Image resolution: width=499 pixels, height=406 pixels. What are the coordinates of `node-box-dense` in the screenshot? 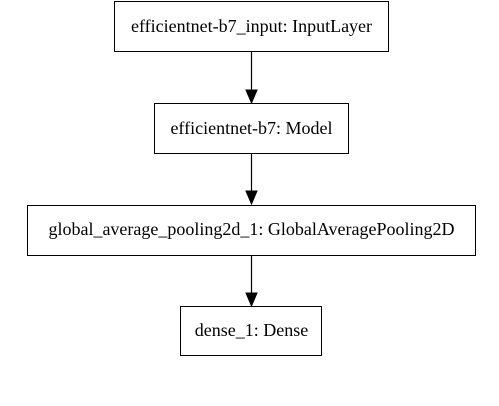 It's located at (251, 331).